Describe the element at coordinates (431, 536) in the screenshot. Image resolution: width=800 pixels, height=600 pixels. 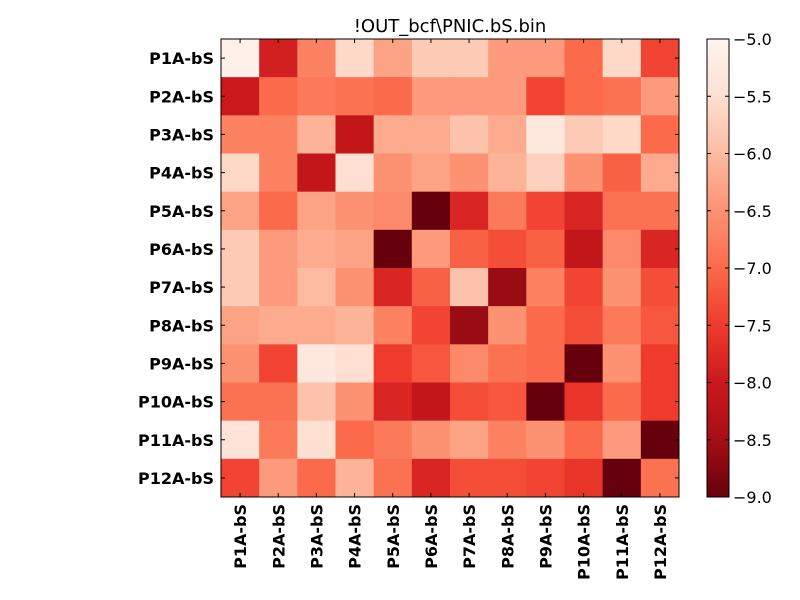
I see `x-tick-label: P6A-bS` at that location.